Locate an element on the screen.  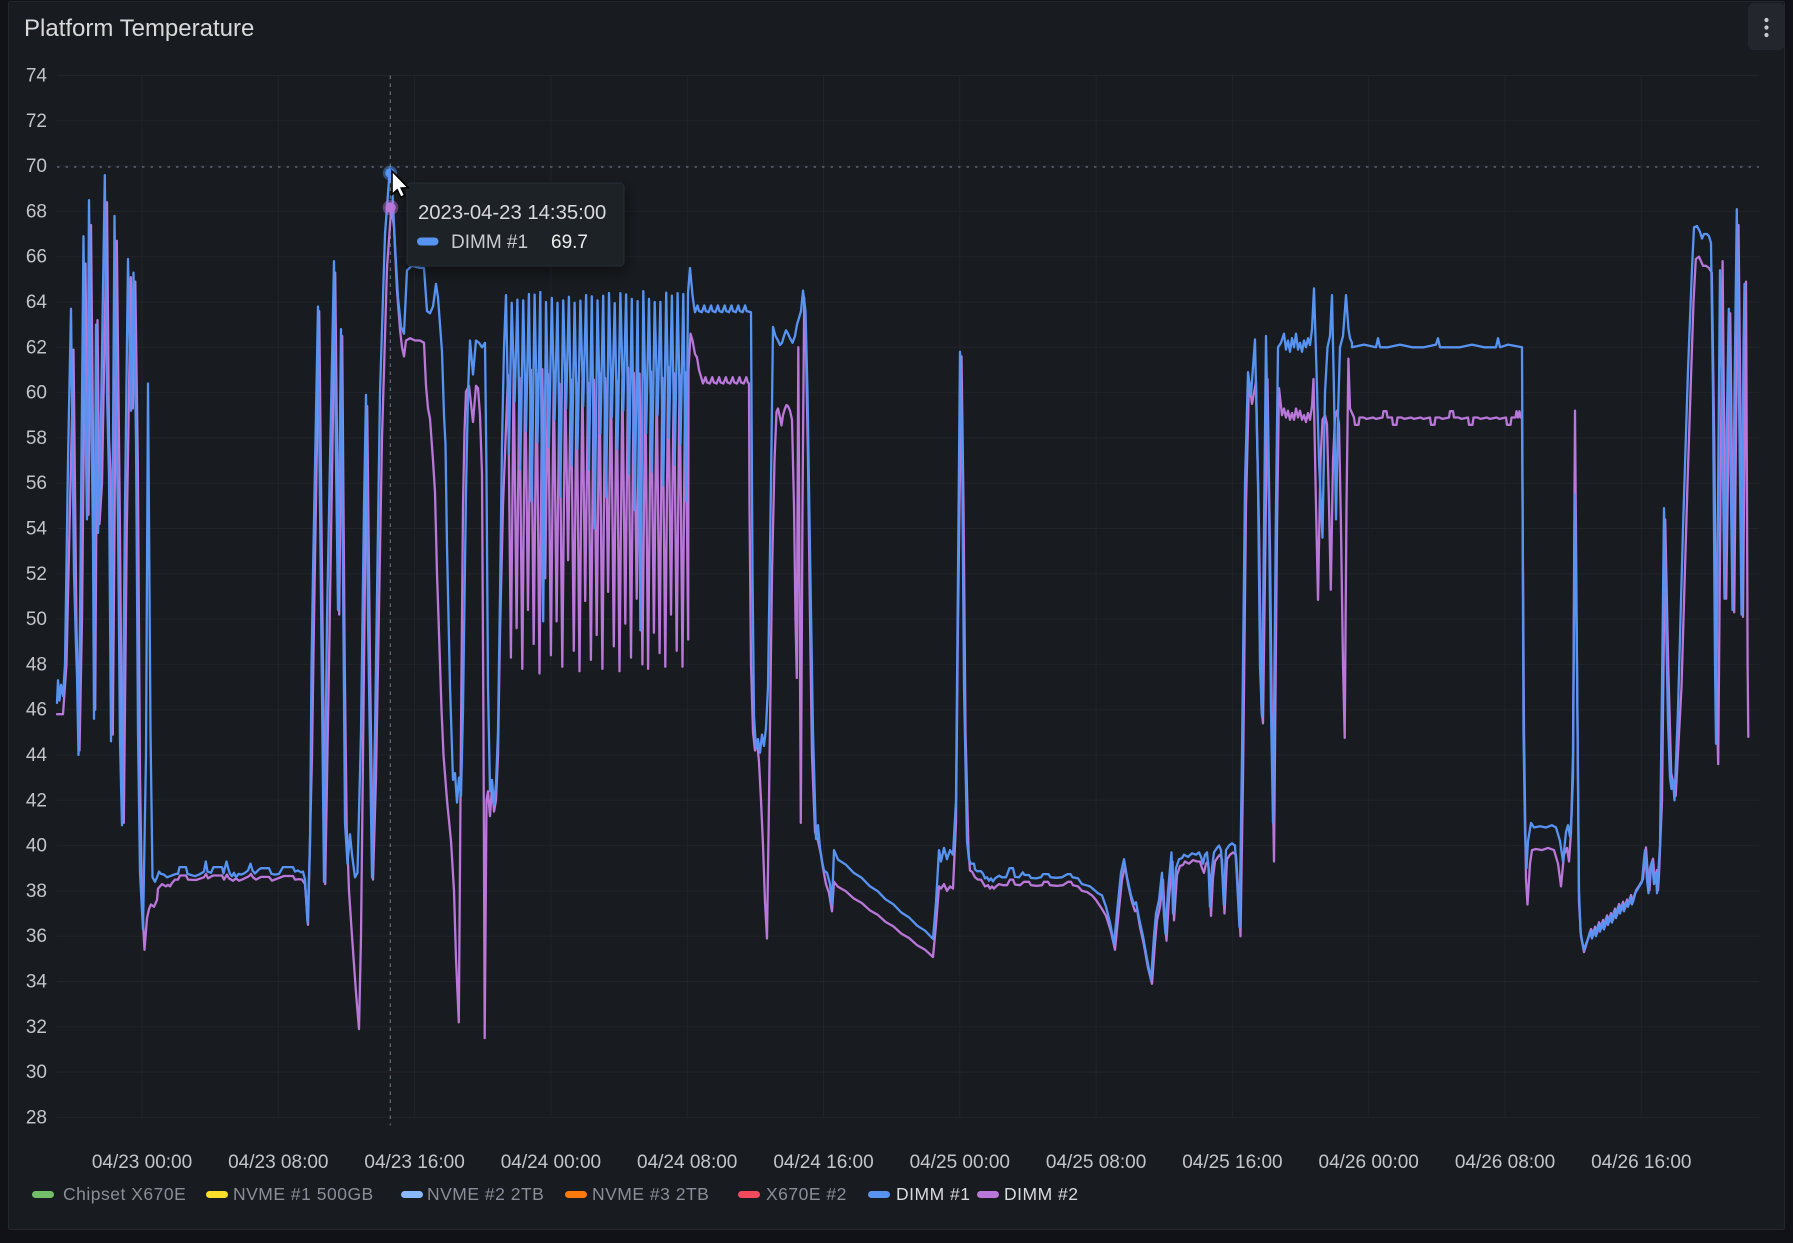
svg-text: 74 is located at coordinates (37, 76).